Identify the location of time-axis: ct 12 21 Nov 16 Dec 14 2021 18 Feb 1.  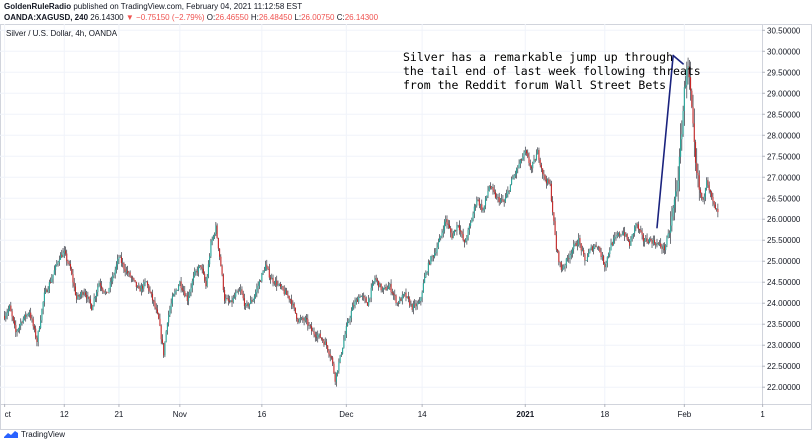
(385, 411).